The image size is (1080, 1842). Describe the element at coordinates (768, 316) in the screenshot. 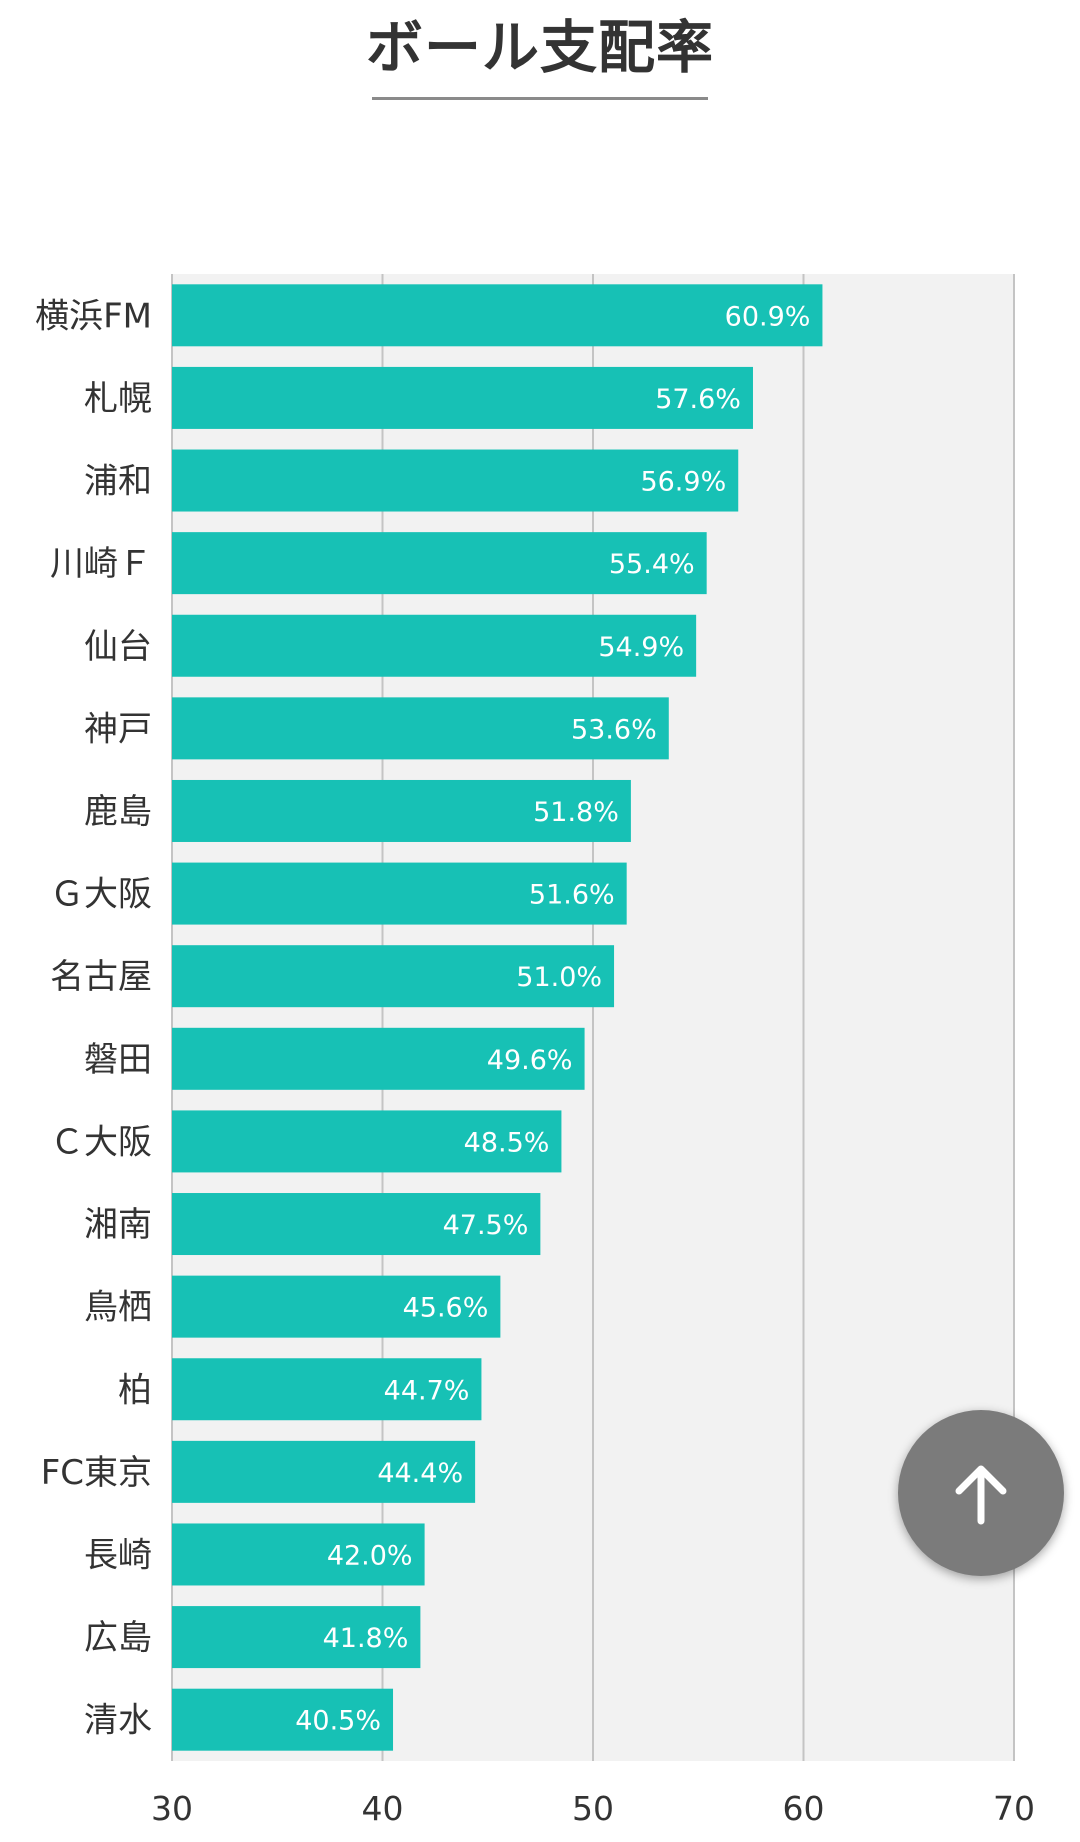

I see `data-label: 60.9%` at that location.